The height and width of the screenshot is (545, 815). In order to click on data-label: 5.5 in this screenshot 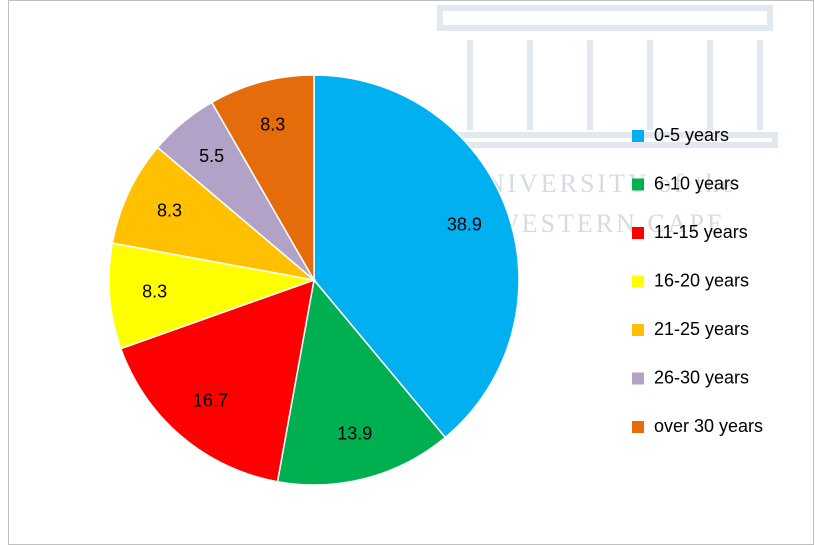, I will do `click(211, 156)`.